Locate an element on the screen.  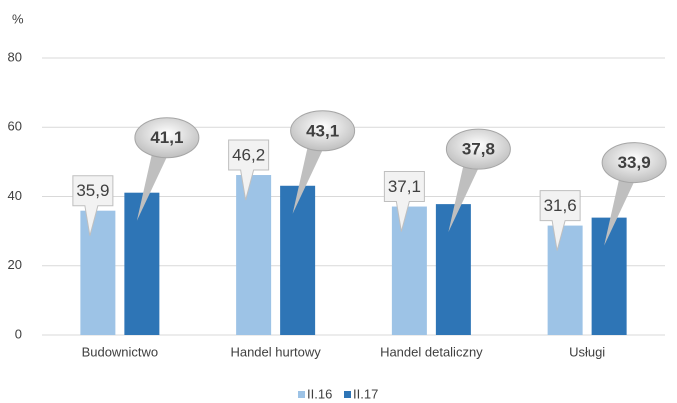
data-label: 31,6 is located at coordinates (560, 205).